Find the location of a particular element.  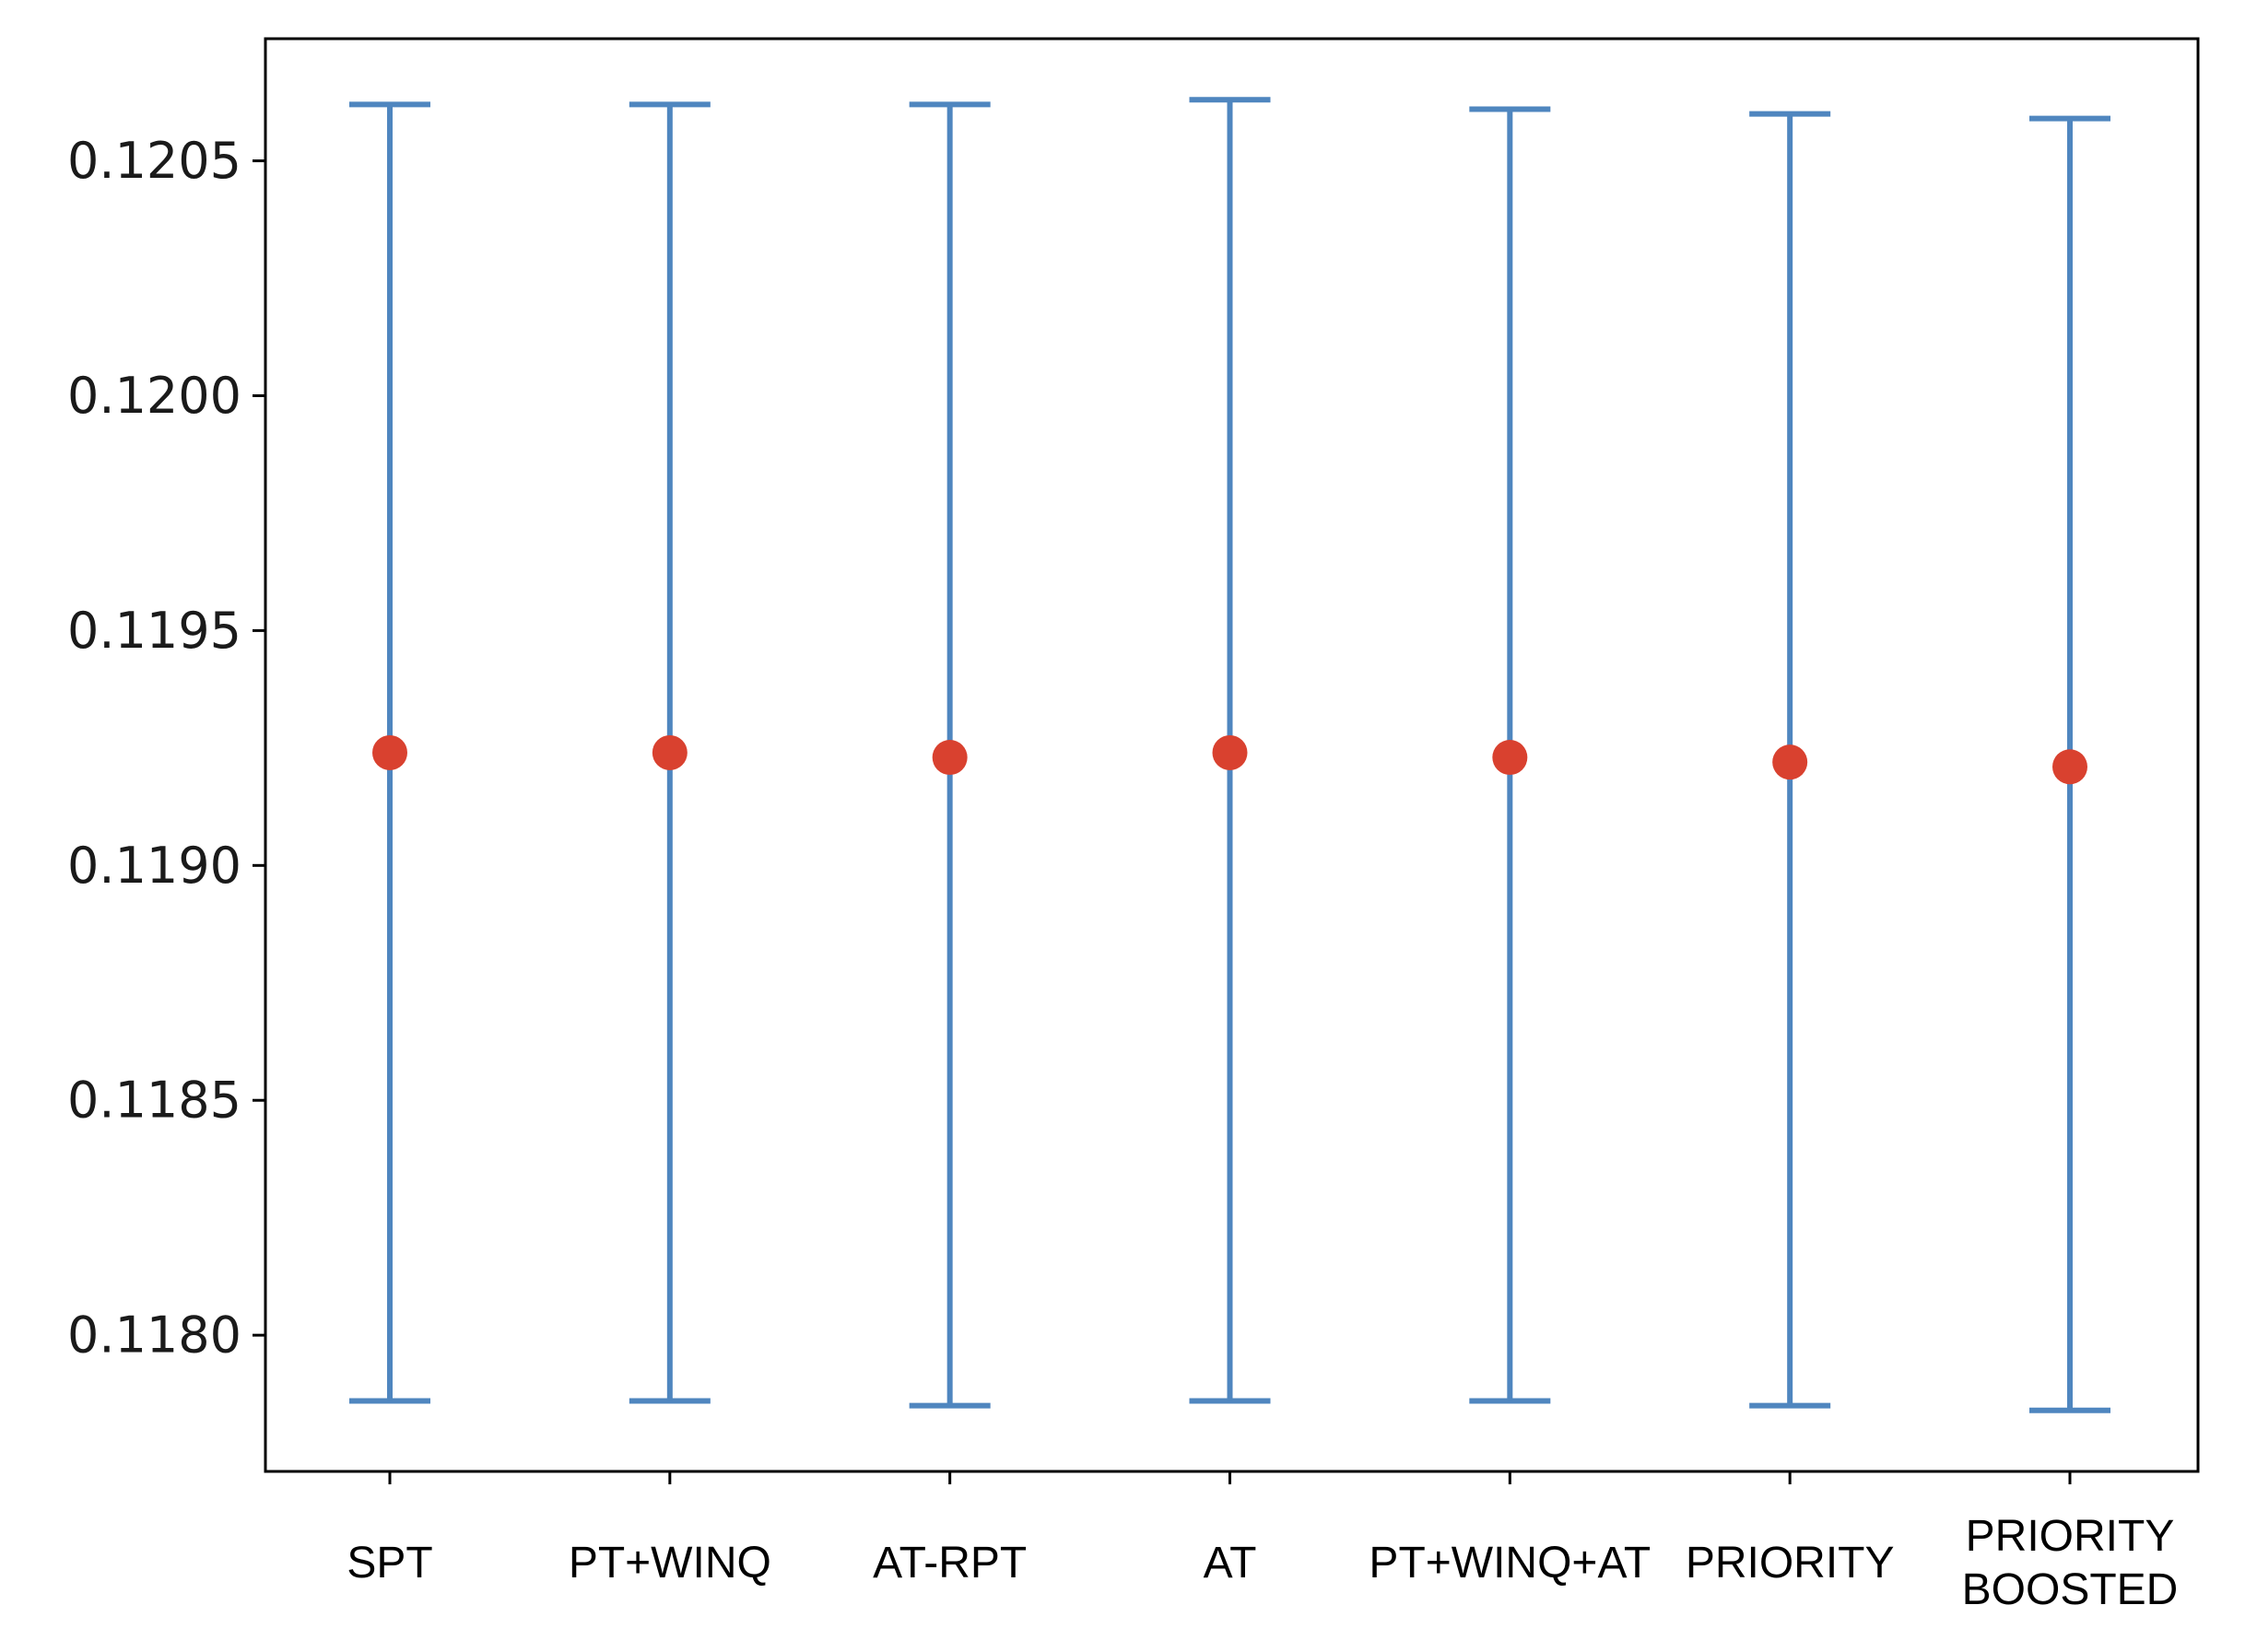

mean-points is located at coordinates (1229, 759).